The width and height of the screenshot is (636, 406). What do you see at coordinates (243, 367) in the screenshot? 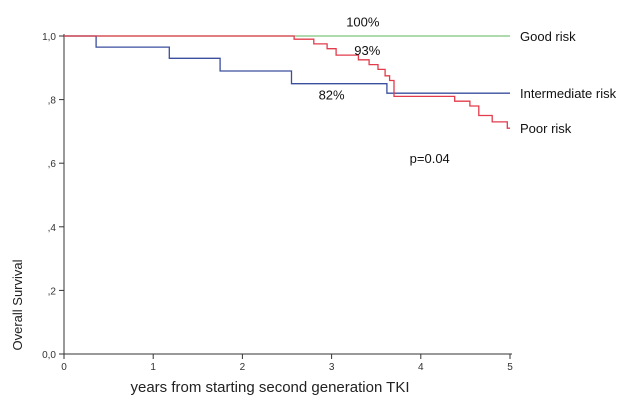
I see `x-tick-label: 2` at bounding box center [243, 367].